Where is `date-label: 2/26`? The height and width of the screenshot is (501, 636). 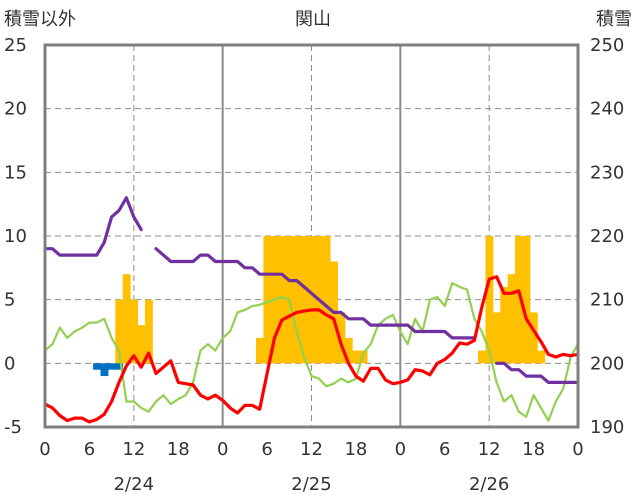
date-label: 2/26 is located at coordinates (489, 484).